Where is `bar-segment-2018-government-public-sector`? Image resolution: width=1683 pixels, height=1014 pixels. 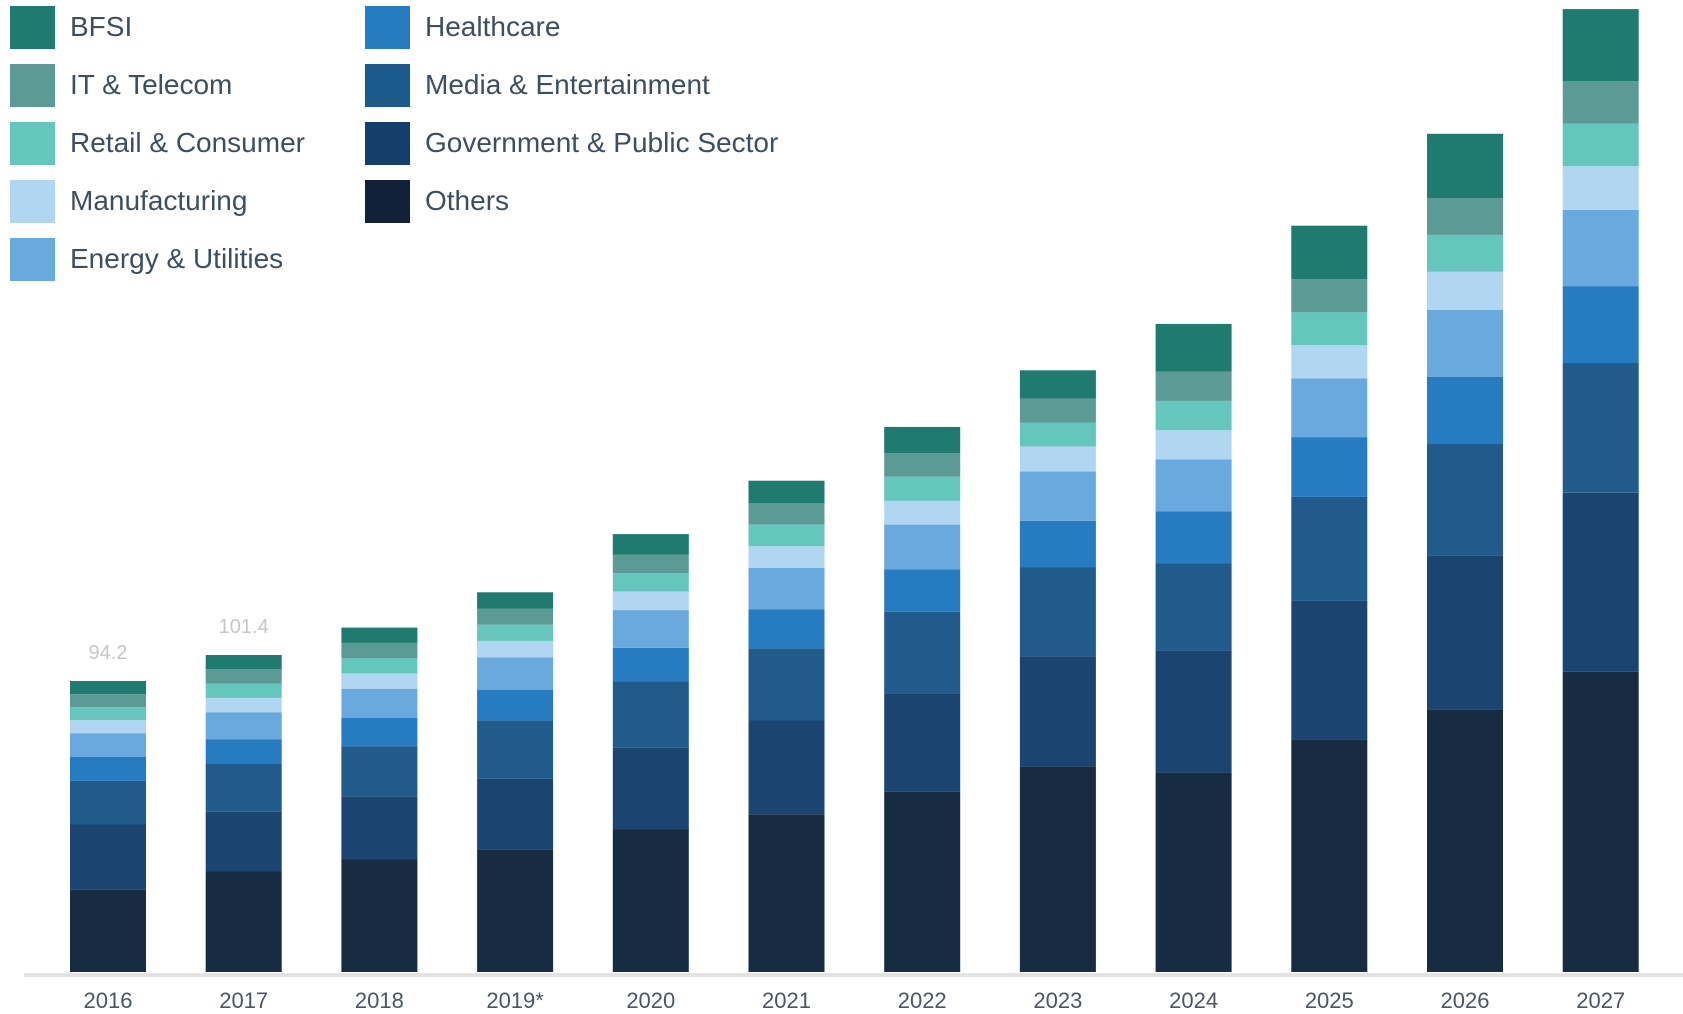 bar-segment-2018-government-public-sector is located at coordinates (379, 828).